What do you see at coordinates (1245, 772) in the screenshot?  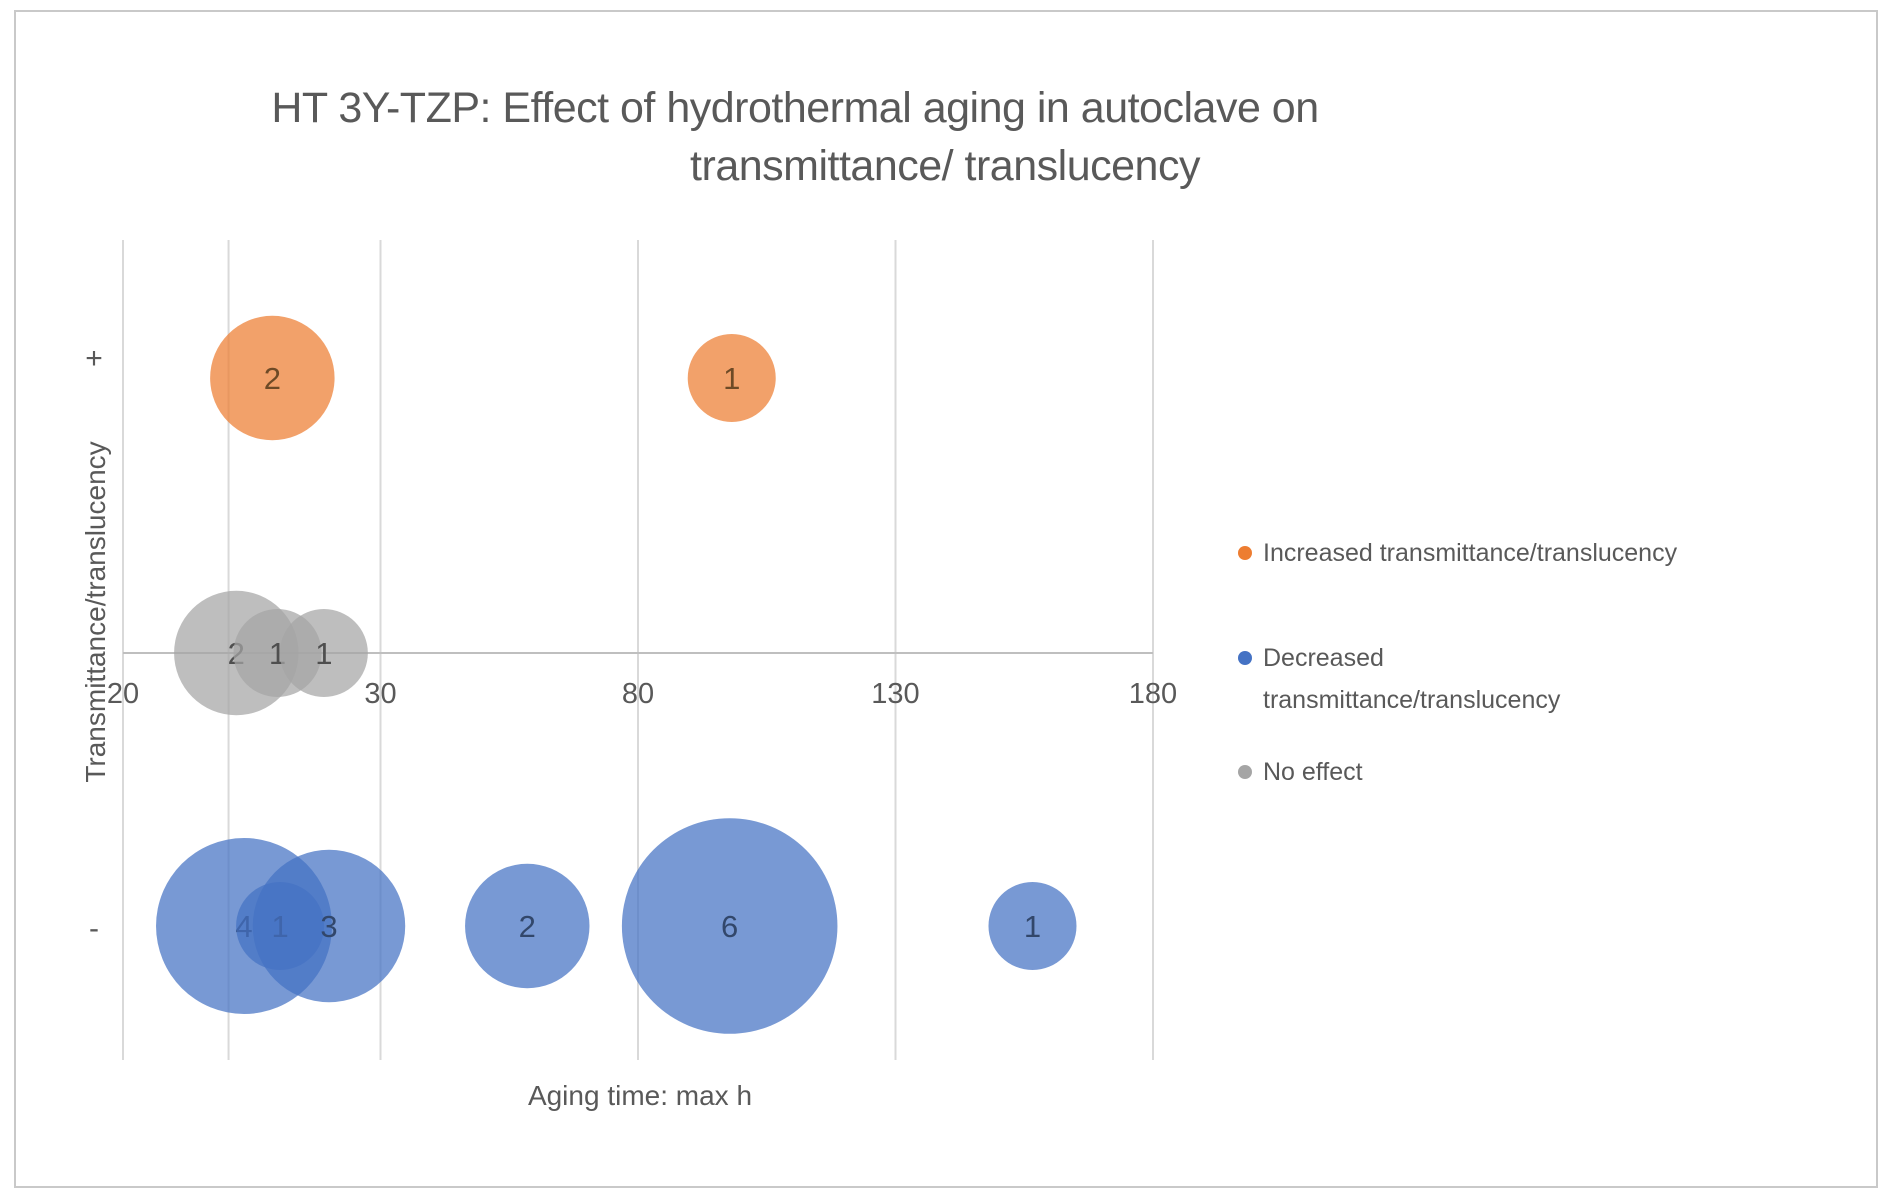 I see `legend-marker-no-effect-icon` at bounding box center [1245, 772].